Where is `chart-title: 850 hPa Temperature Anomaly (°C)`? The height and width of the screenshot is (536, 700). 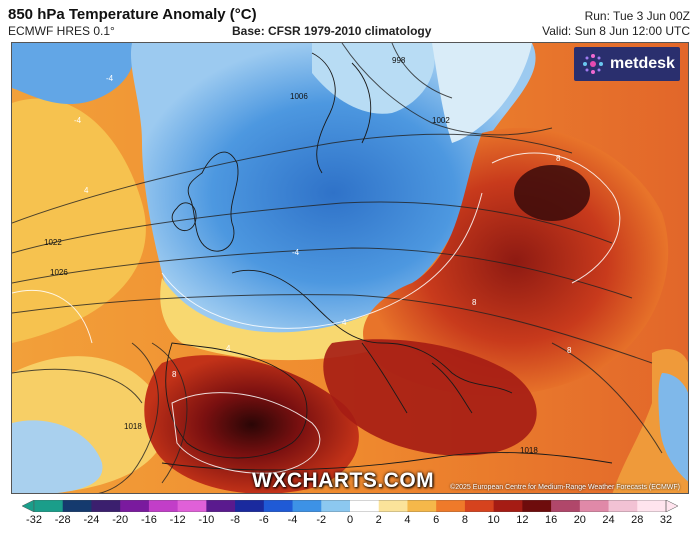 chart-title: 850 hPa Temperature Anomaly (°C) is located at coordinates (132, 14).